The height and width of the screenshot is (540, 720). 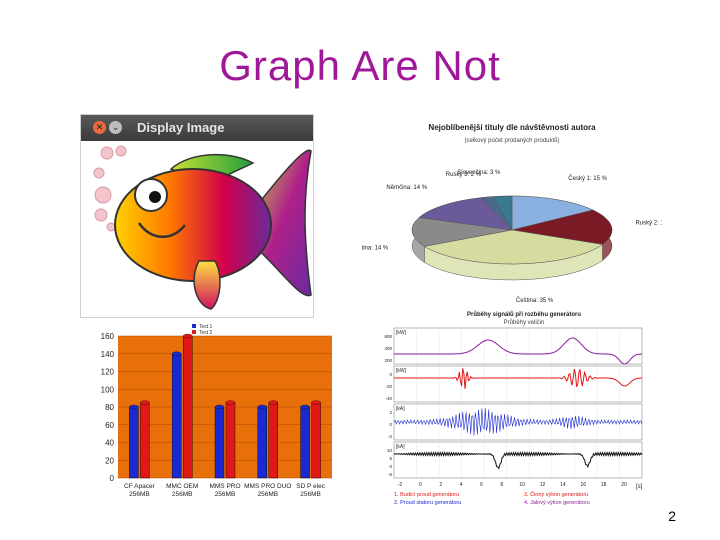 What do you see at coordinates (267, 486) in the screenshot?
I see `bar-xtick-3: MMS PRO DUO` at bounding box center [267, 486].